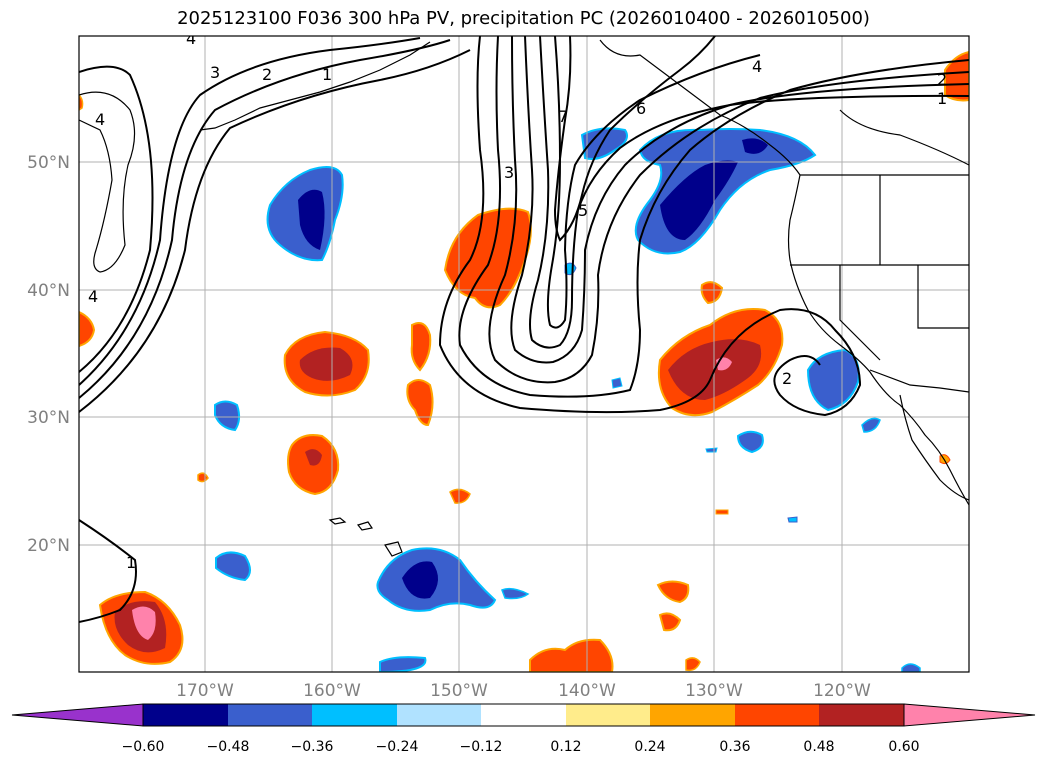 The width and height of the screenshot is (1047, 765). I want to click on pv-label-4: 1, so click(327, 74).